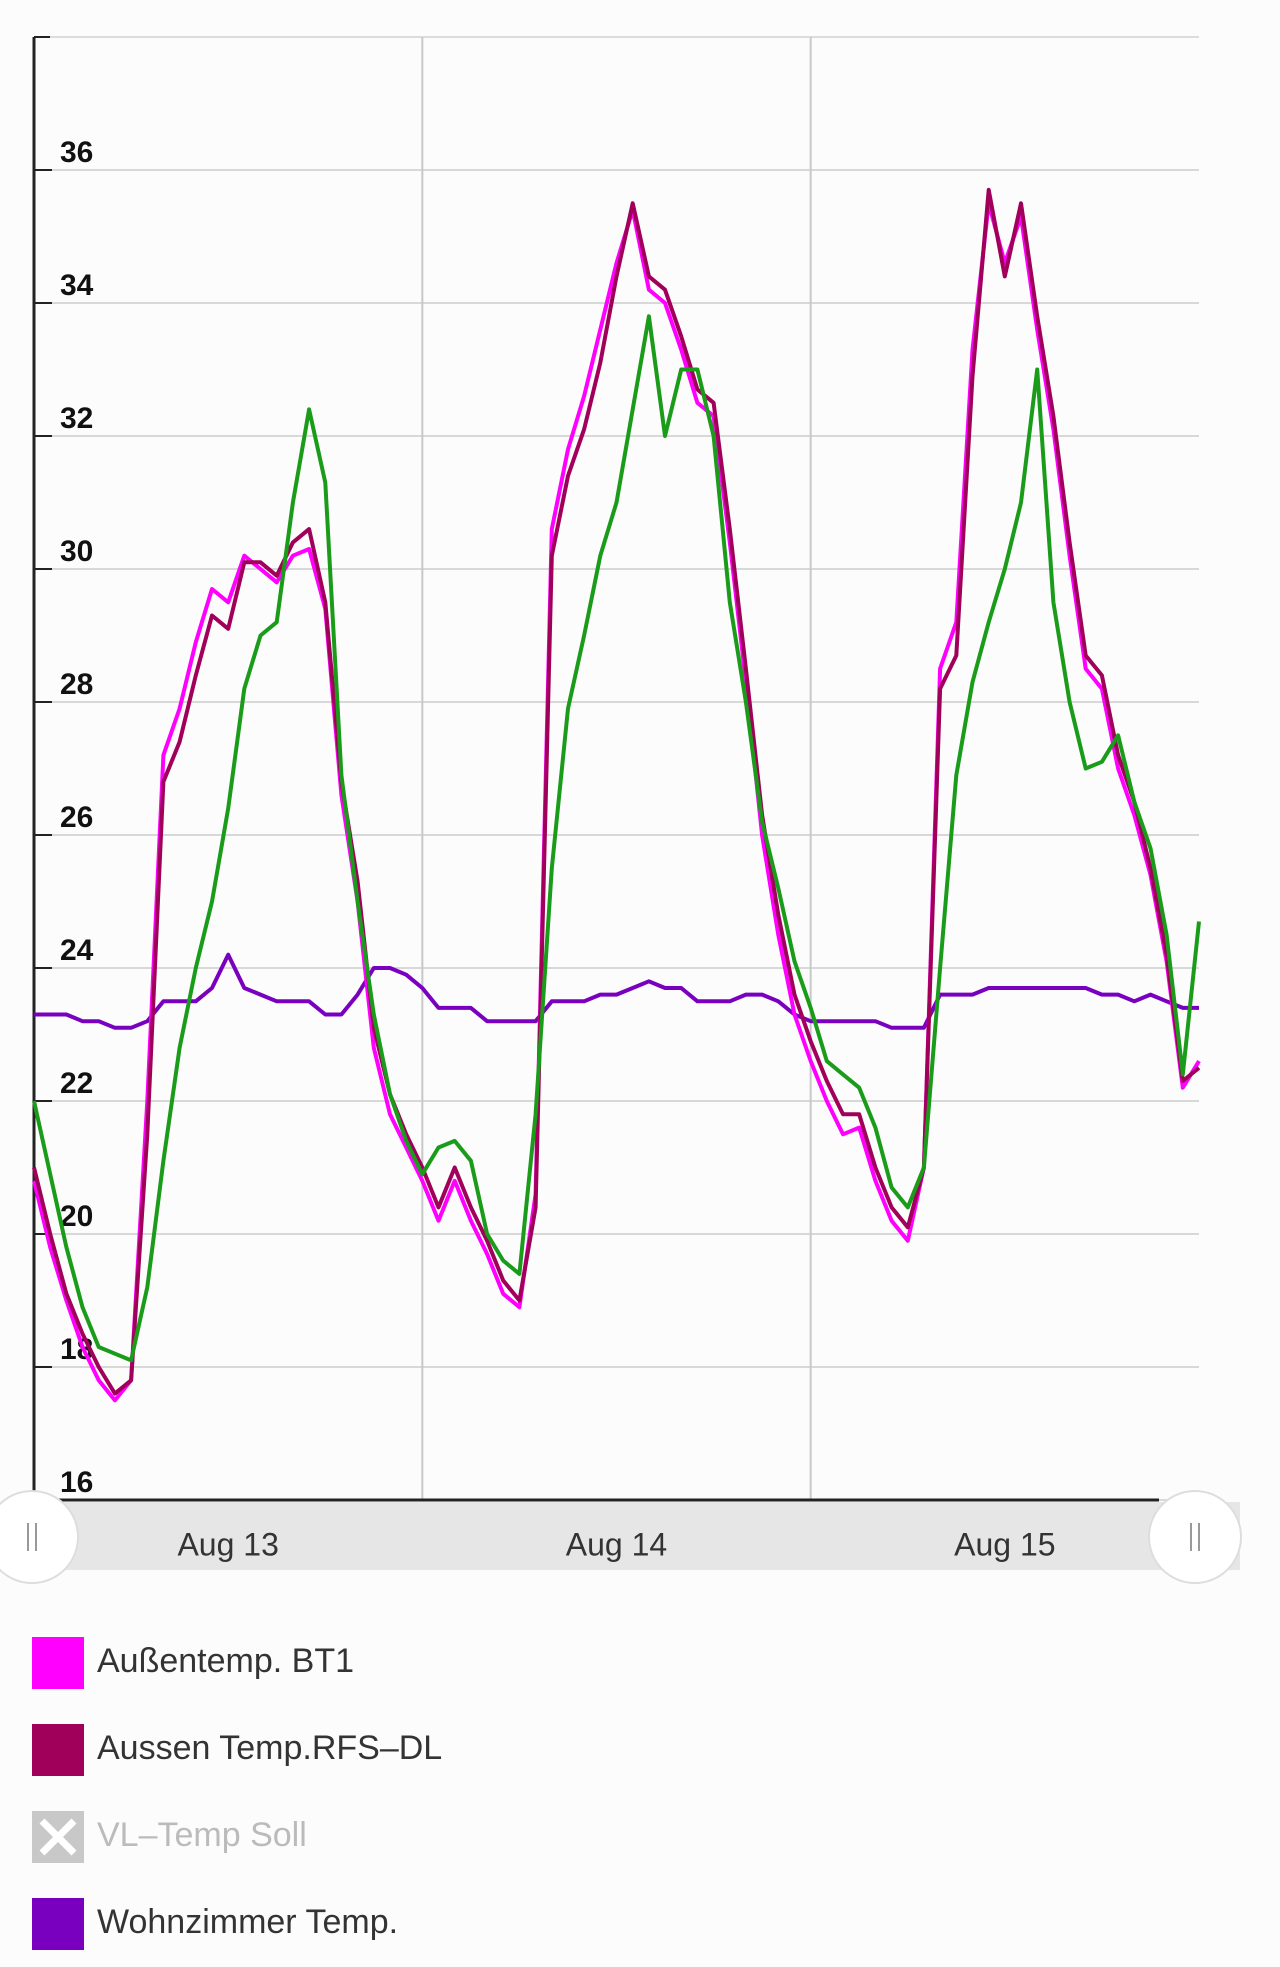  What do you see at coordinates (227, 1544) in the screenshot?
I see `x-tick-label: Aug 13` at bounding box center [227, 1544].